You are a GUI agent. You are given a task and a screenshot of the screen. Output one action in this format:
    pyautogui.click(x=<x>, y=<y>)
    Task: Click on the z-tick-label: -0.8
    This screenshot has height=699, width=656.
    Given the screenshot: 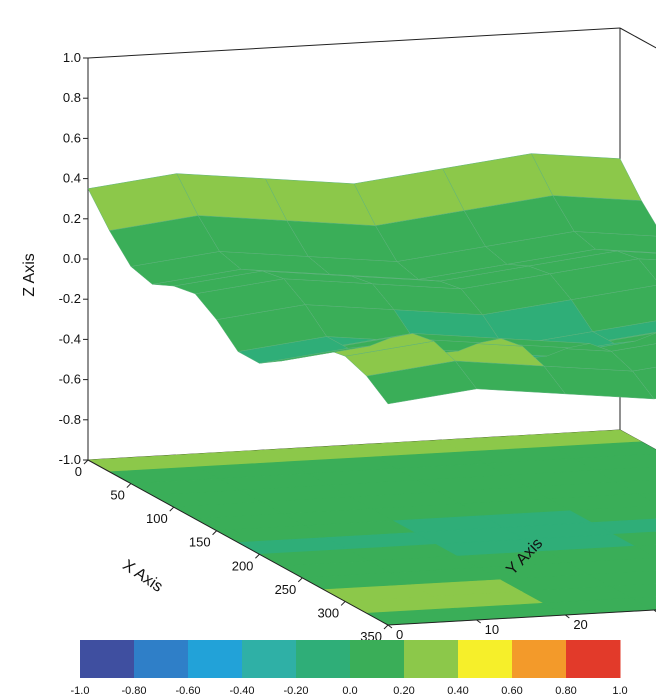 What is the action you would take?
    pyautogui.click(x=70, y=419)
    